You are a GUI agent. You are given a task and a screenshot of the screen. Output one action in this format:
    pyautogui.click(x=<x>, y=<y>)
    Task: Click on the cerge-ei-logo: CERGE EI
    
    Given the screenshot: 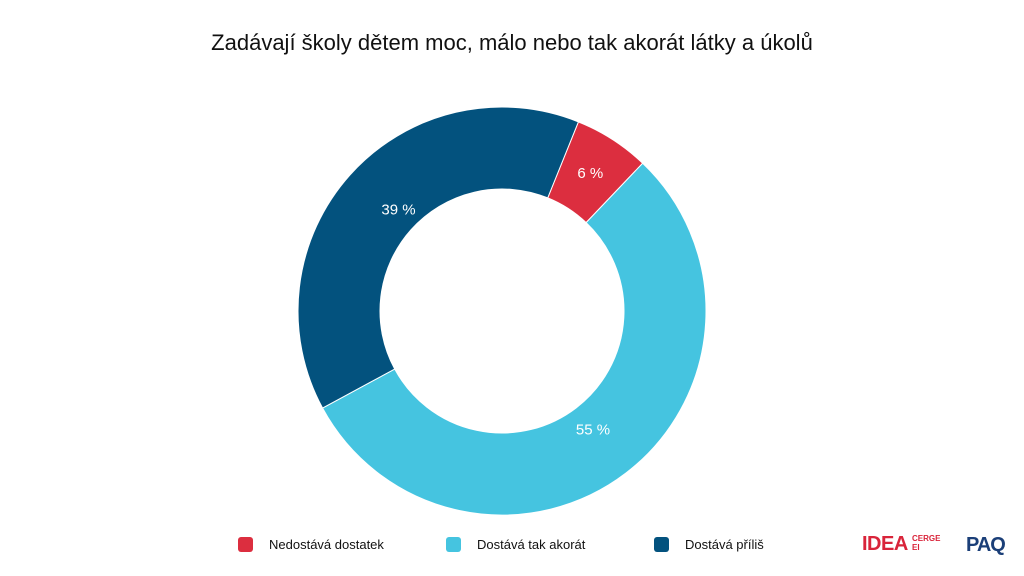 What is the action you would take?
    pyautogui.click(x=926, y=543)
    